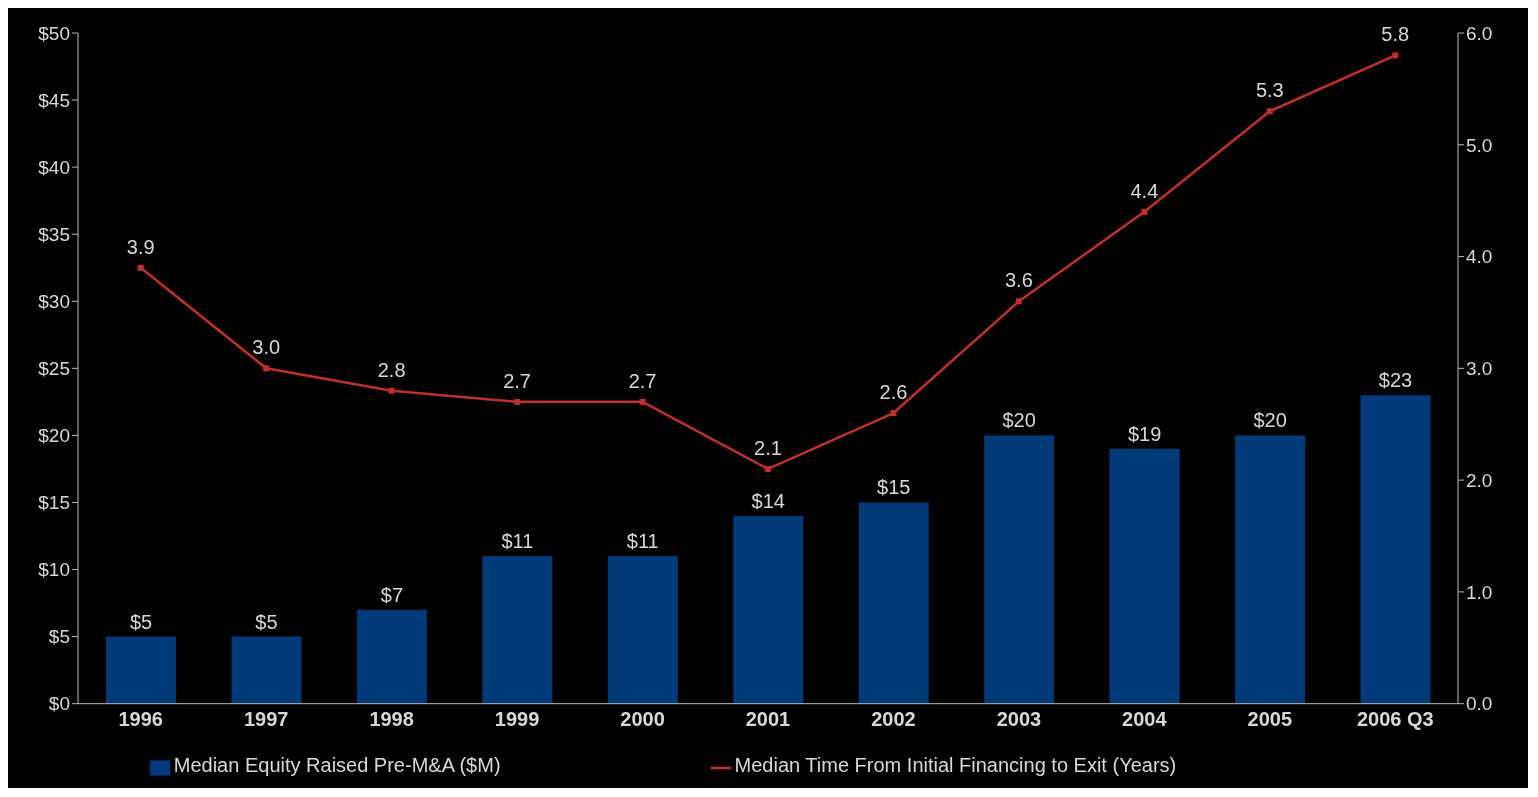 This screenshot has height=797, width=1538. Describe the element at coordinates (54, 234) in the screenshot. I see `y-tick-label: $35` at that location.